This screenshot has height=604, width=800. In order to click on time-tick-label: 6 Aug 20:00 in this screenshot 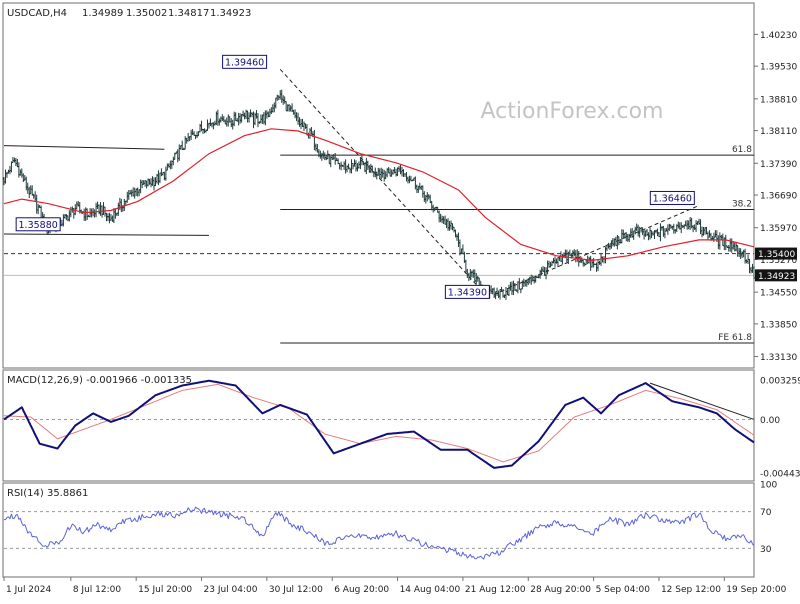, I will do `click(361, 590)`.